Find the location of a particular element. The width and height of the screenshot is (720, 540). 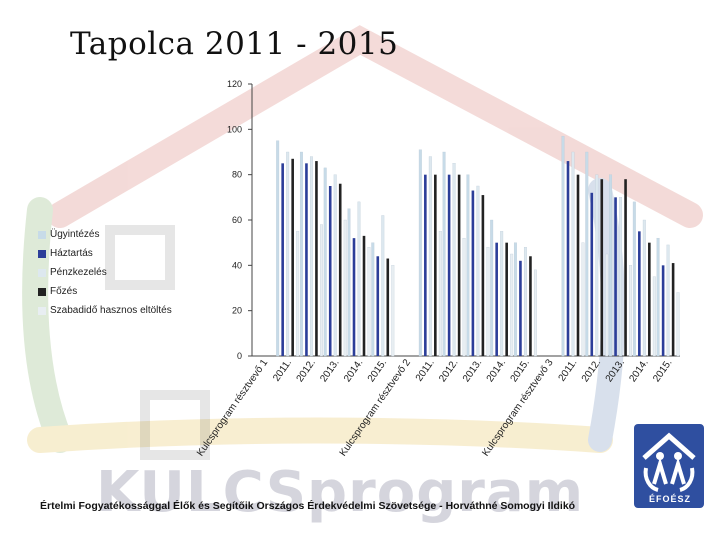

legend-item: Háztartás is located at coordinates (133, 253).